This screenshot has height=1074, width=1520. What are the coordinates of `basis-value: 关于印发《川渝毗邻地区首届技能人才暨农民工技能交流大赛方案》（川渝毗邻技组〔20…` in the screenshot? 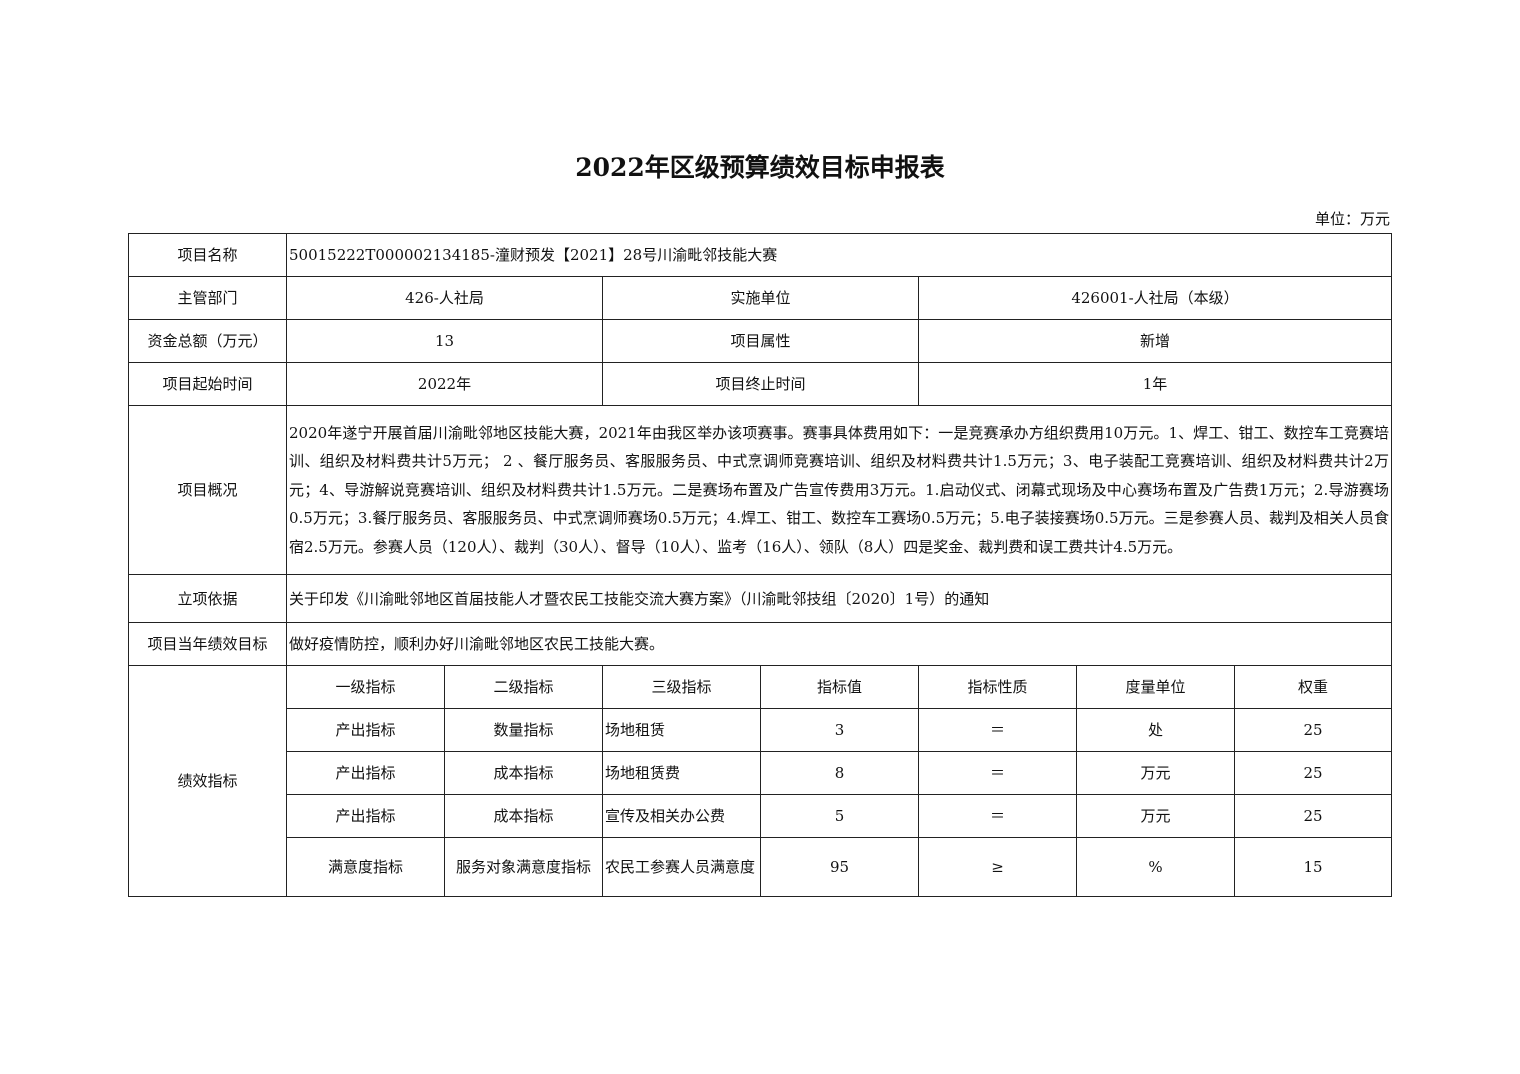 It's located at (839, 598).